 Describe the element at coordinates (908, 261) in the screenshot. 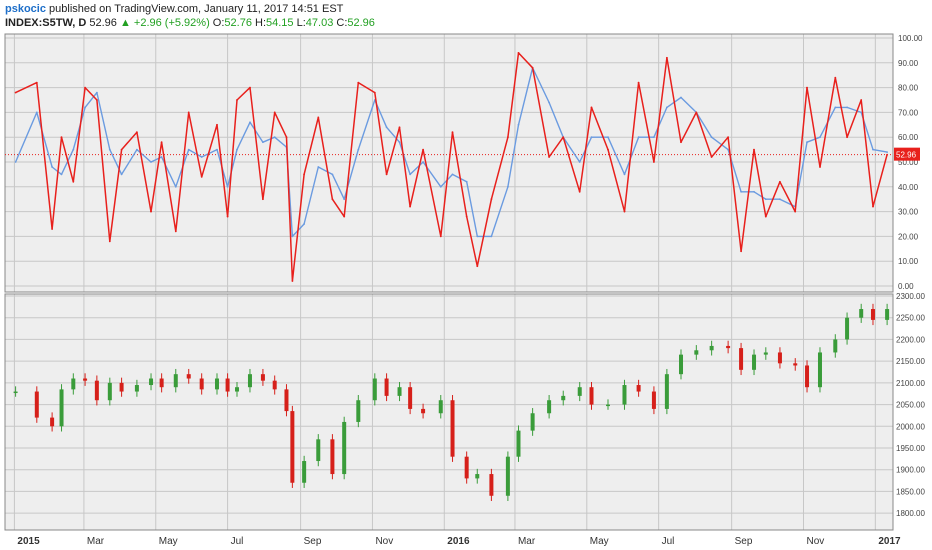

I see `y-tick-label-top: 10.00` at that location.